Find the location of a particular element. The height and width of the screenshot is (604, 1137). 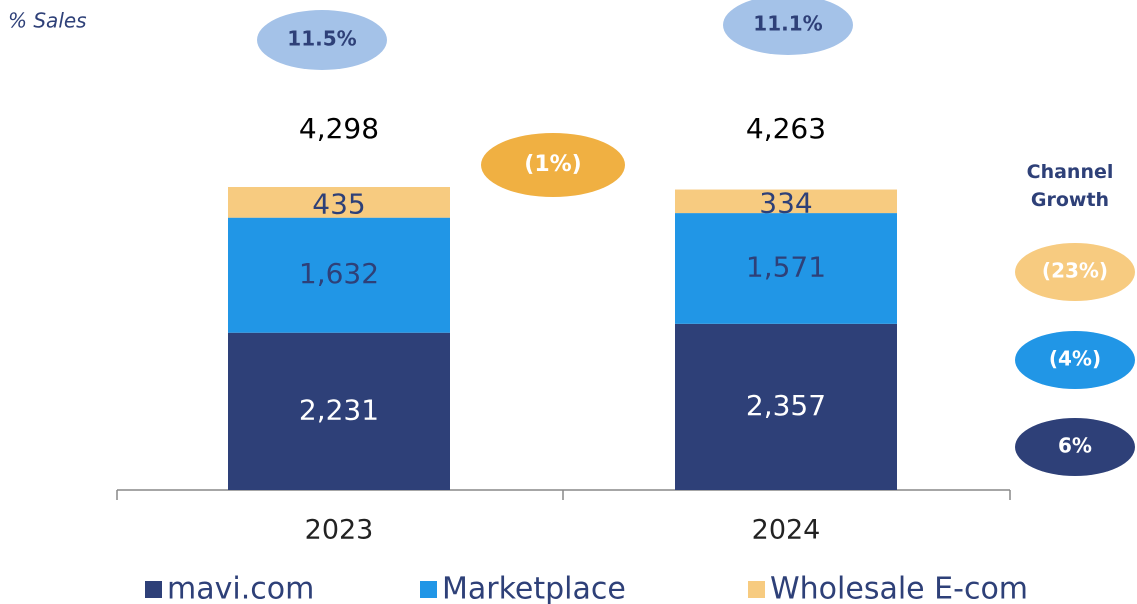

data-label: 435 is located at coordinates (338, 203).